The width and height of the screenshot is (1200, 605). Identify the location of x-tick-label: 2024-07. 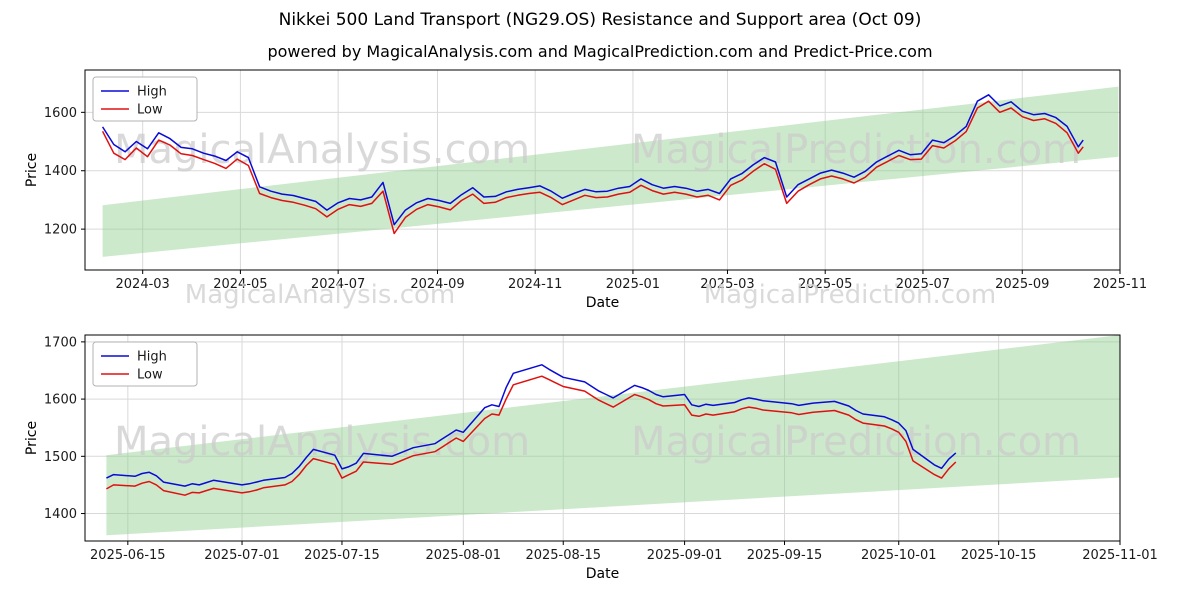
(338, 284).